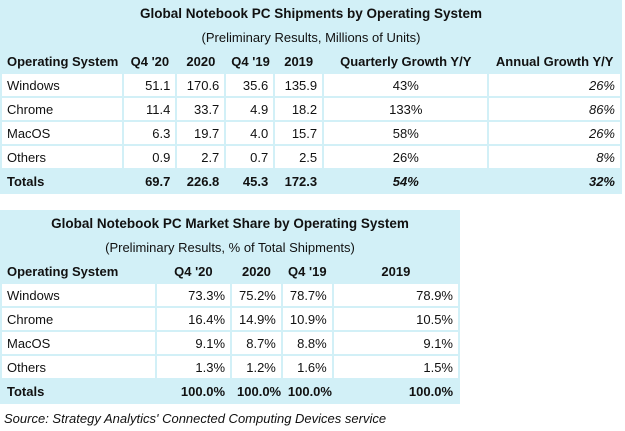 The width and height of the screenshot is (625, 431). I want to click on data-row: MacOS 9.1% 8.7% 8.8% 9.1%, so click(230, 343).